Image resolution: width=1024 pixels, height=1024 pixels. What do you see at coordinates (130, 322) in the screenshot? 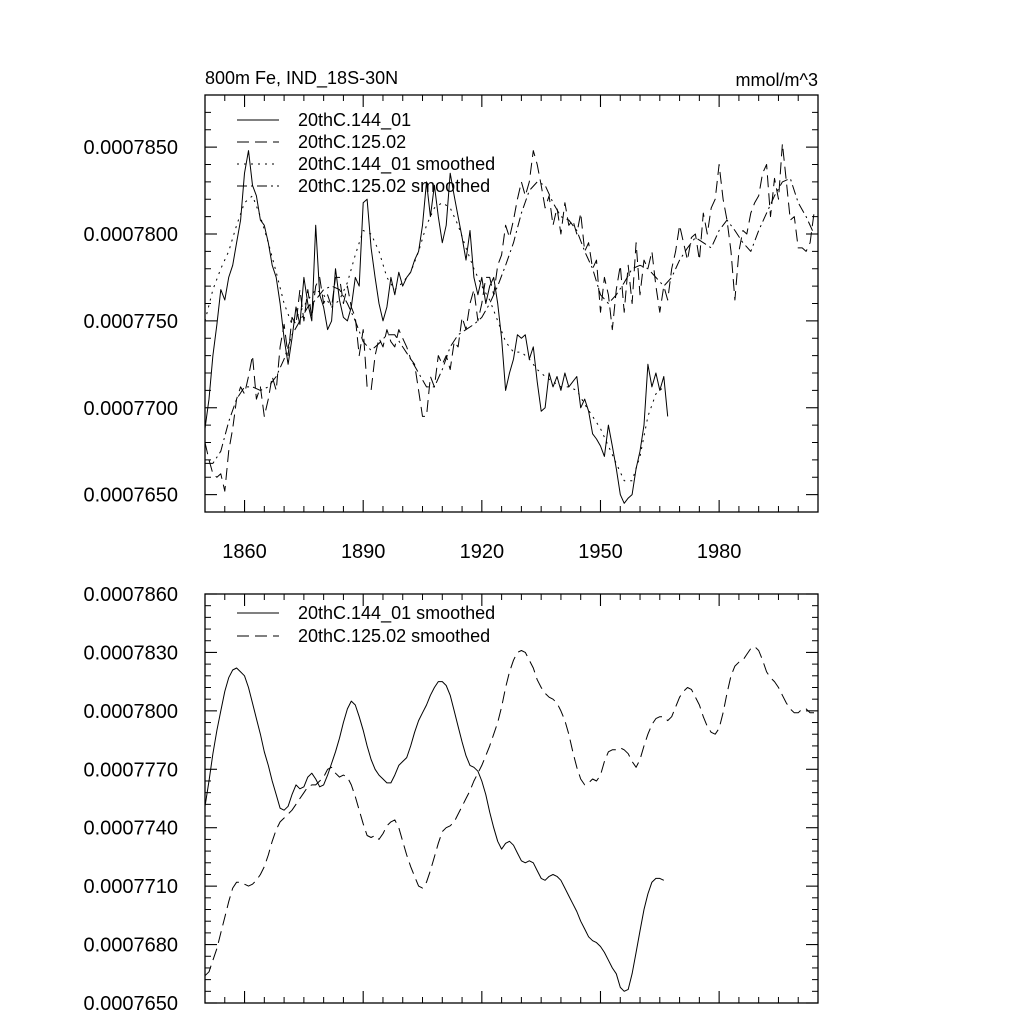
I see `y-tick-label: 0.0007750` at bounding box center [130, 322].